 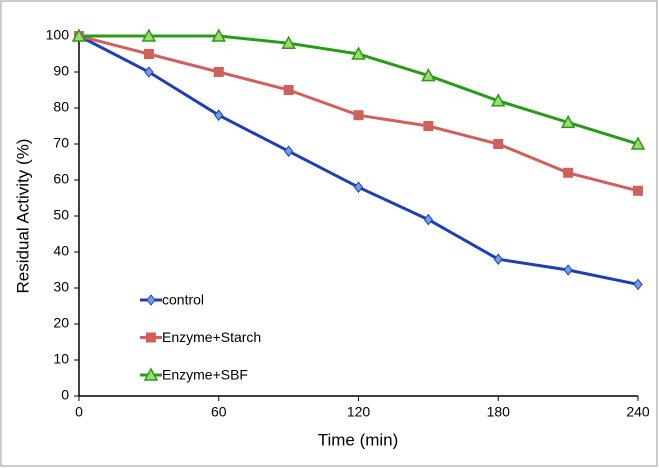 What do you see at coordinates (22, 216) in the screenshot?
I see `y-axis-title: Residual Activity (%)` at bounding box center [22, 216].